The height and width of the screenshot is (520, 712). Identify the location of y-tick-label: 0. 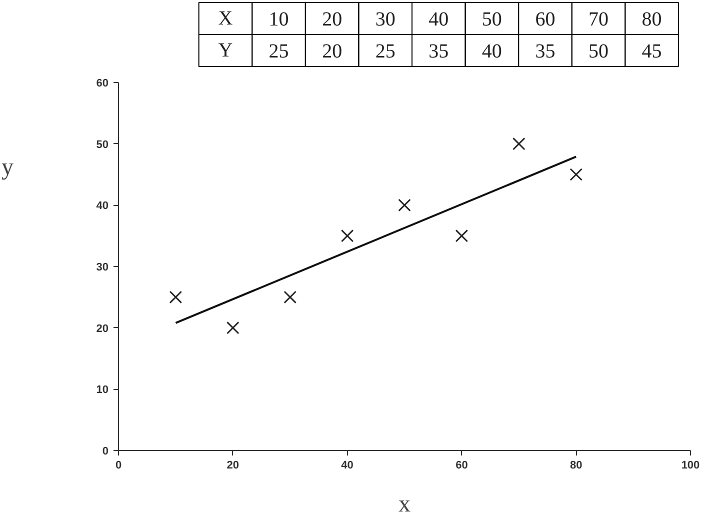
(105, 452).